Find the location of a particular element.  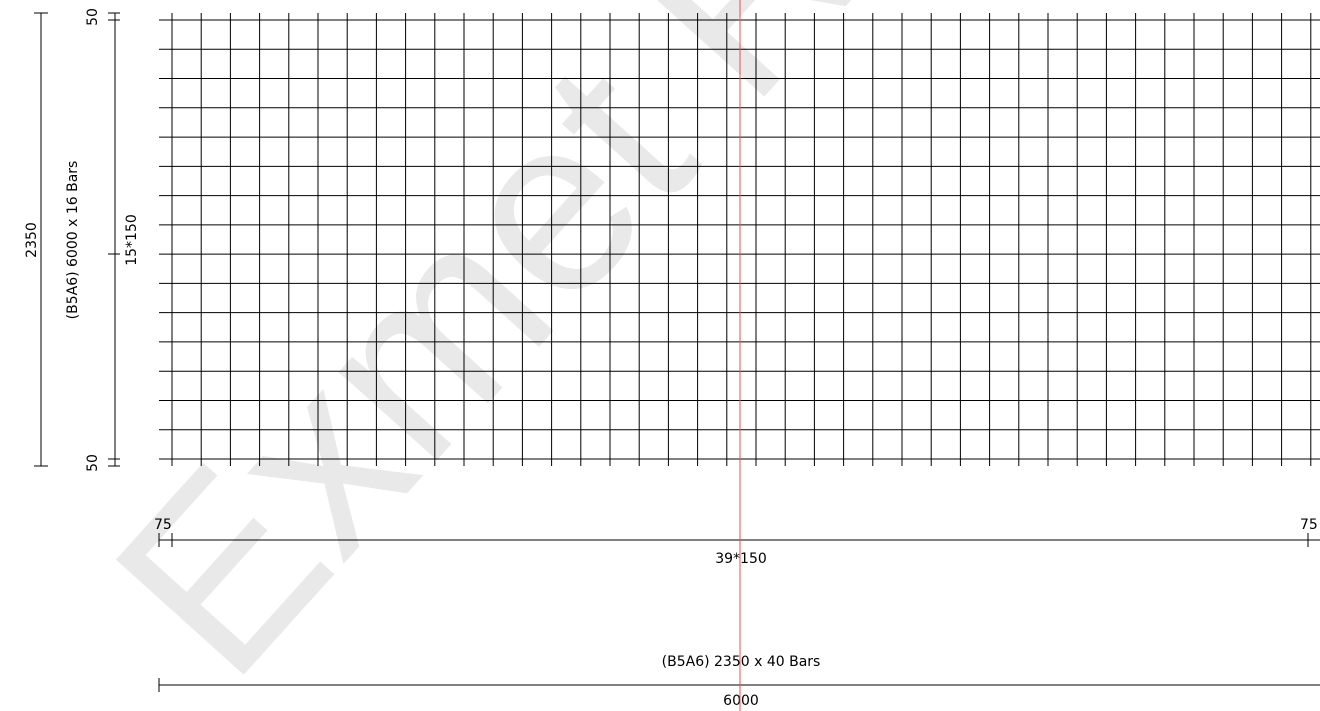

overall-height-label: 2350 is located at coordinates (32, 240).